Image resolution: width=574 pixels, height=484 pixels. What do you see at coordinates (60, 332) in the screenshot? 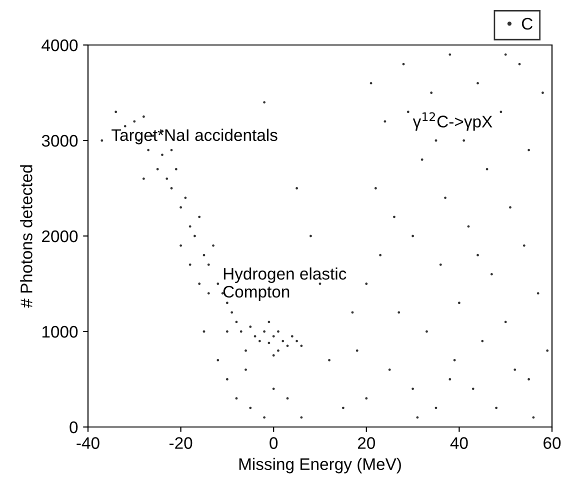
I see `y-tick-label: 1000` at bounding box center [60, 332].